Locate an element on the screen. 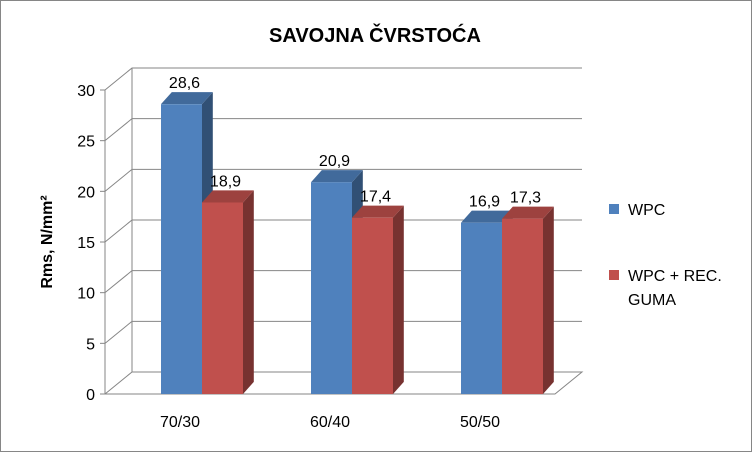  x-tick-label: 70/30 is located at coordinates (180, 422).